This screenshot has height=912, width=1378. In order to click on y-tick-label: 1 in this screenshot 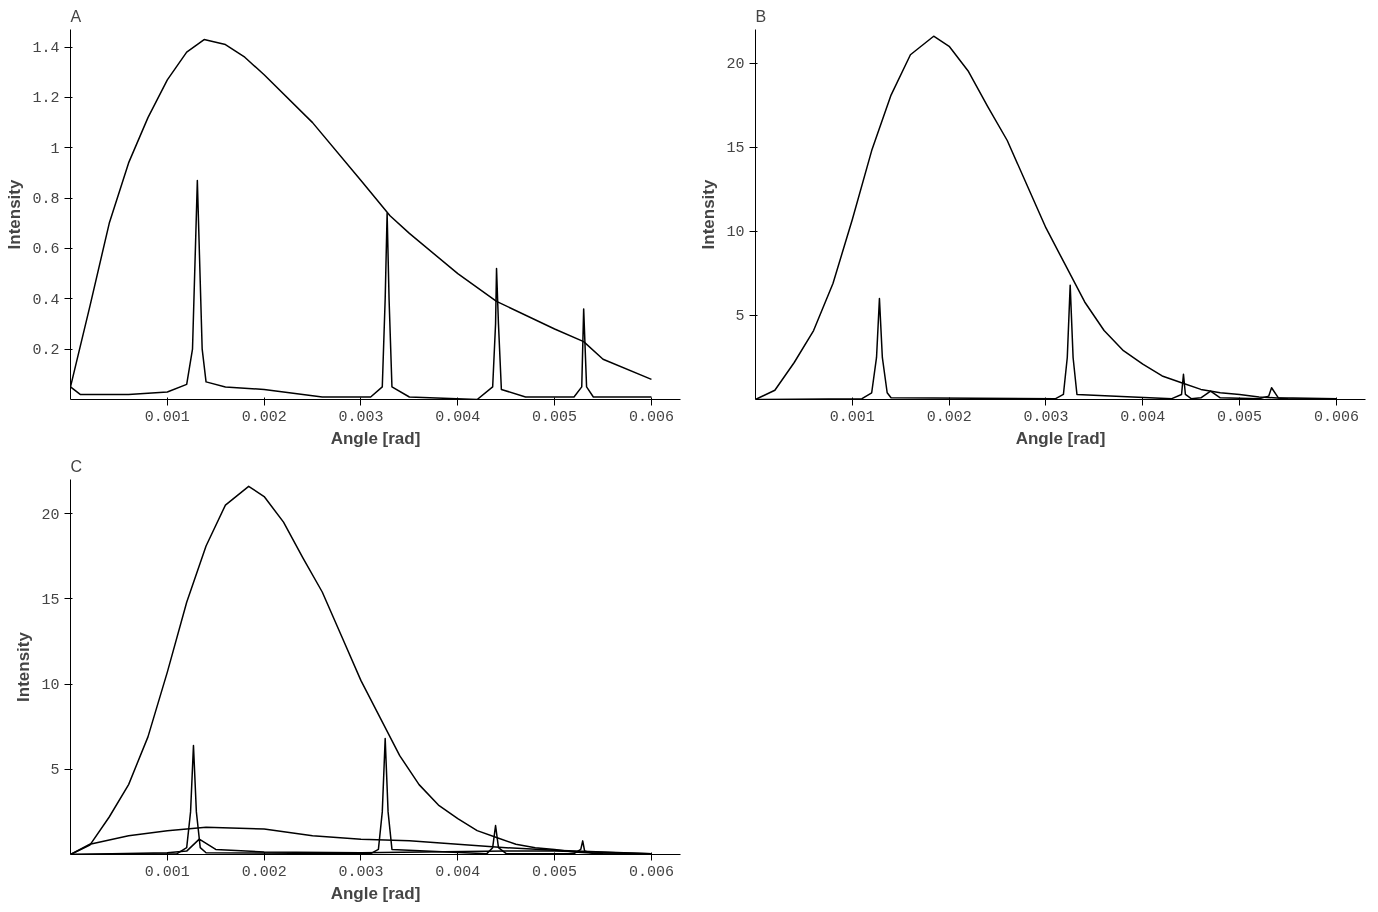, I will do `click(55, 149)`.